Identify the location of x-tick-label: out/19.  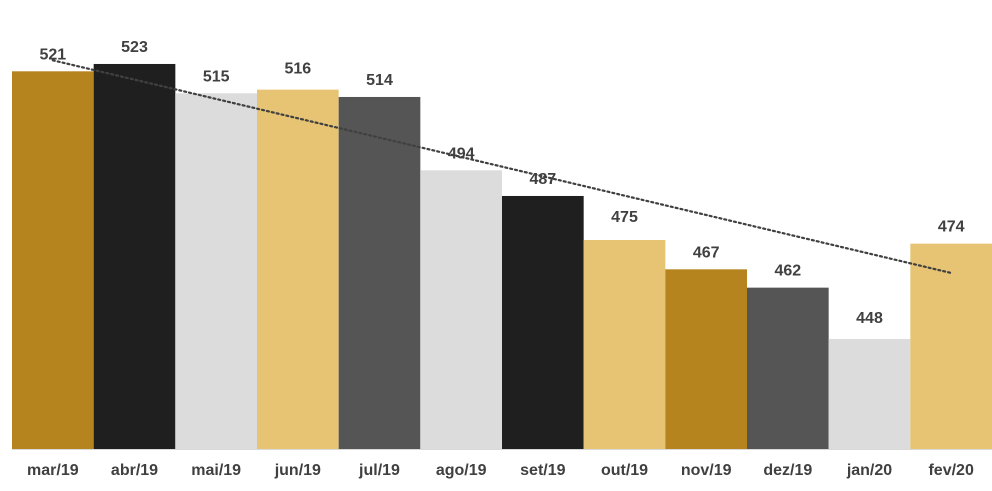
(624, 470).